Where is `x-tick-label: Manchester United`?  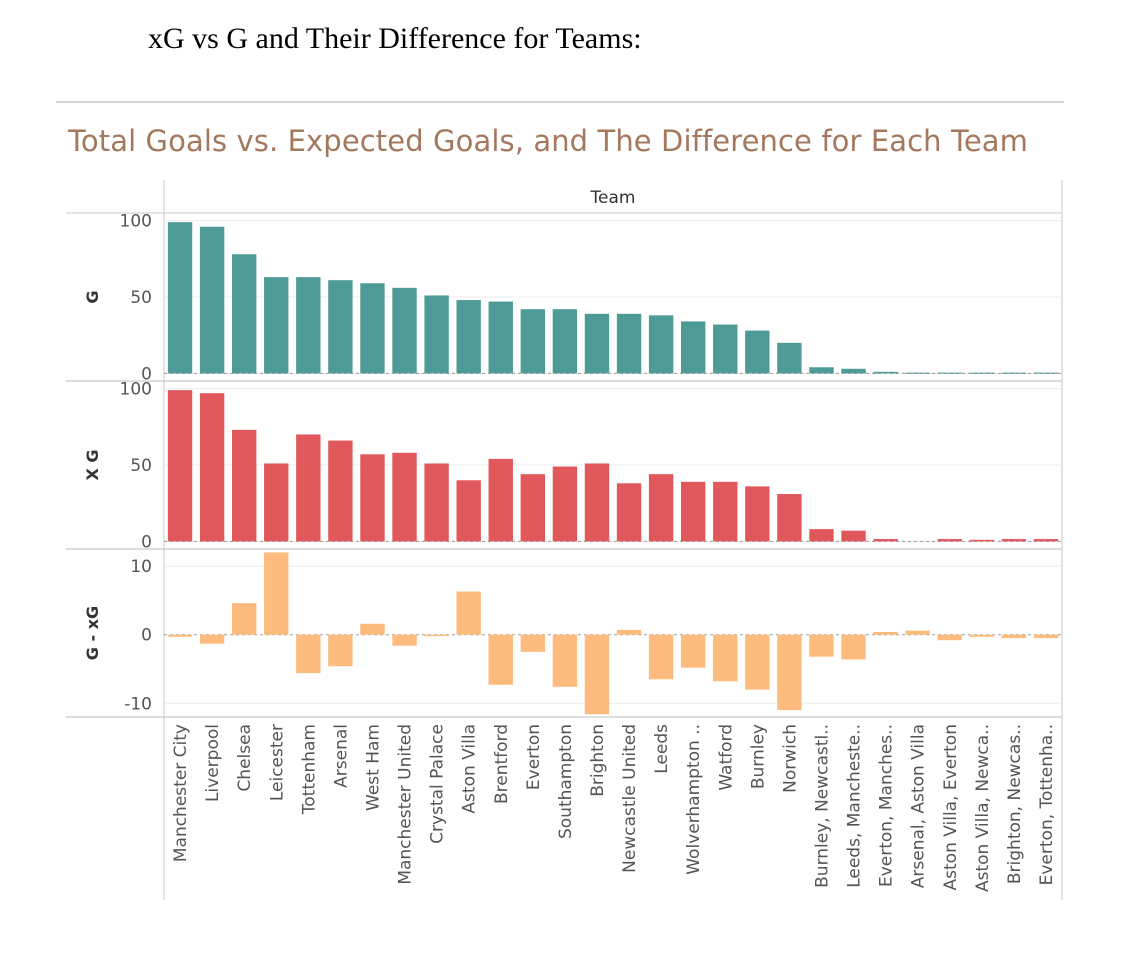 x-tick-label: Manchester United is located at coordinates (406, 804).